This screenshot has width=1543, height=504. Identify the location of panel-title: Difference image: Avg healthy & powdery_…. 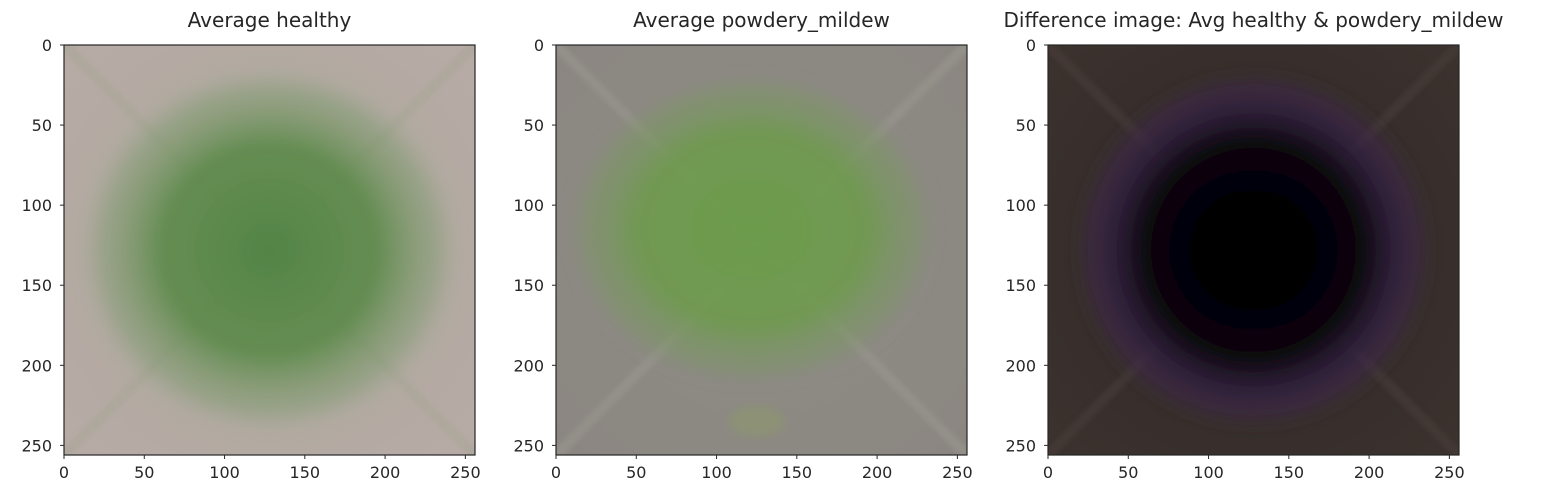
(1253, 20).